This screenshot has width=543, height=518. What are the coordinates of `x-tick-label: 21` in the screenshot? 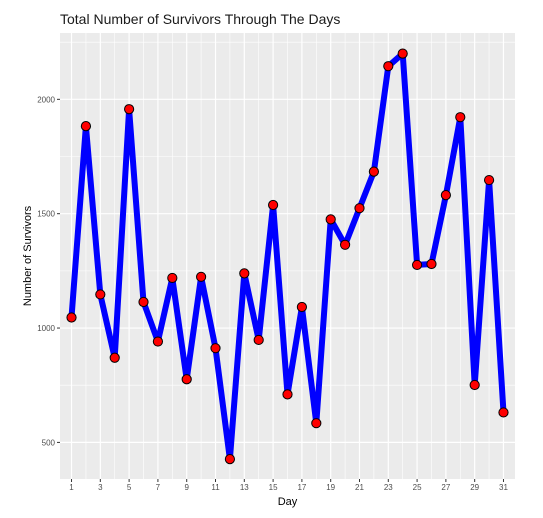 It's located at (359, 487).